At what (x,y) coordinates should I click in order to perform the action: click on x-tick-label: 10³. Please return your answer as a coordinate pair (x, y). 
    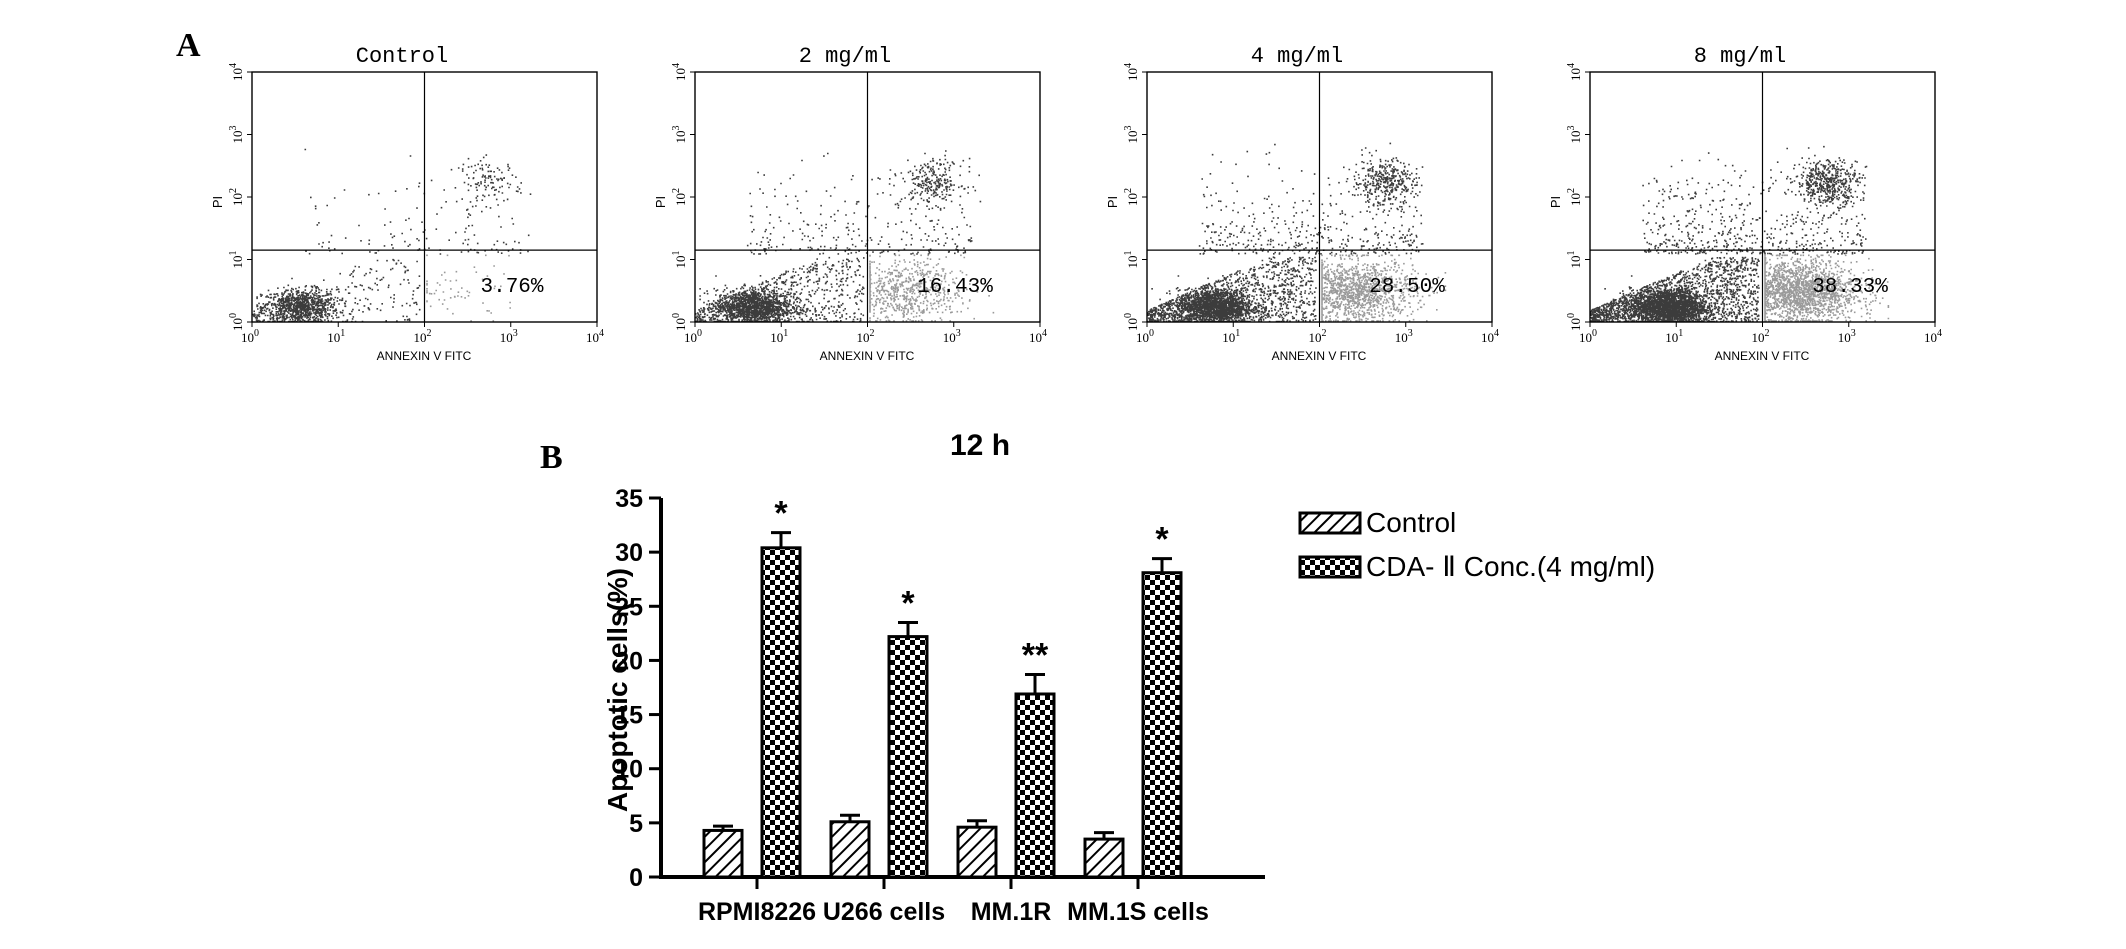
    Looking at the image, I should click on (509, 336).